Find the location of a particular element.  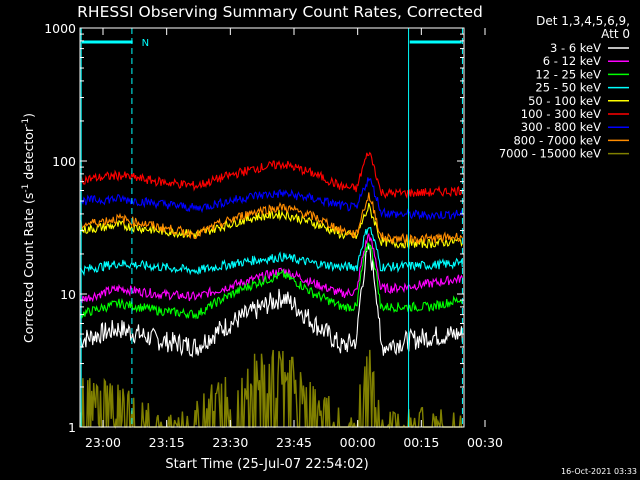

marker-label-0: N is located at coordinates (145, 43).